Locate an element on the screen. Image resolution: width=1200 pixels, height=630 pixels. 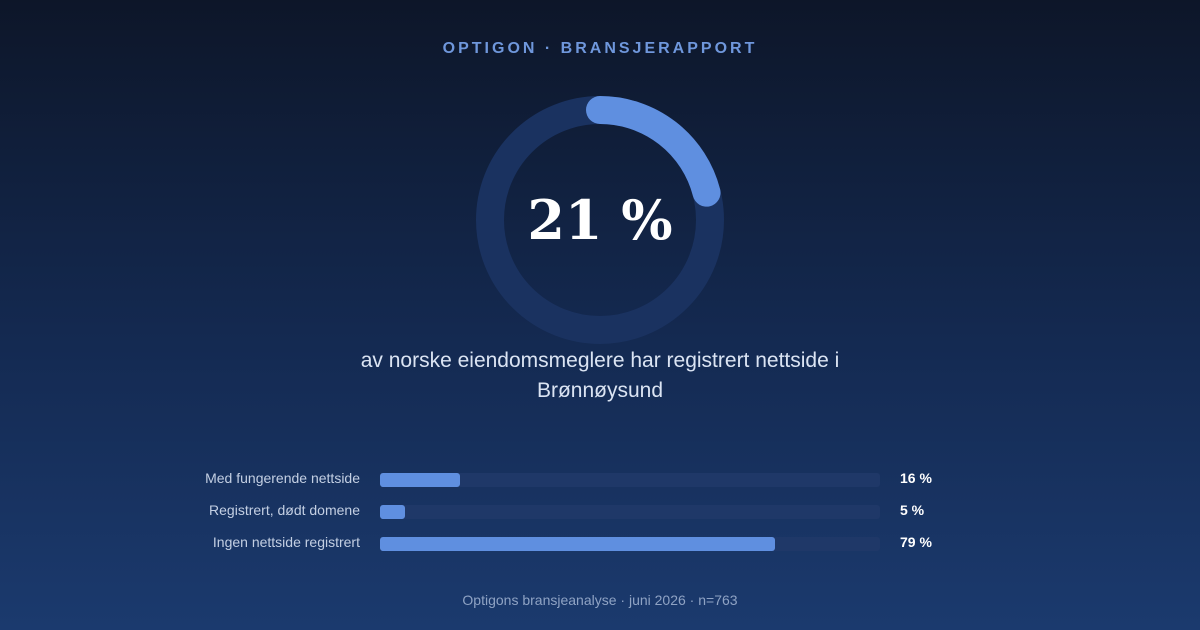
bar-label: Ingen nettside registrert is located at coordinates (286, 542).